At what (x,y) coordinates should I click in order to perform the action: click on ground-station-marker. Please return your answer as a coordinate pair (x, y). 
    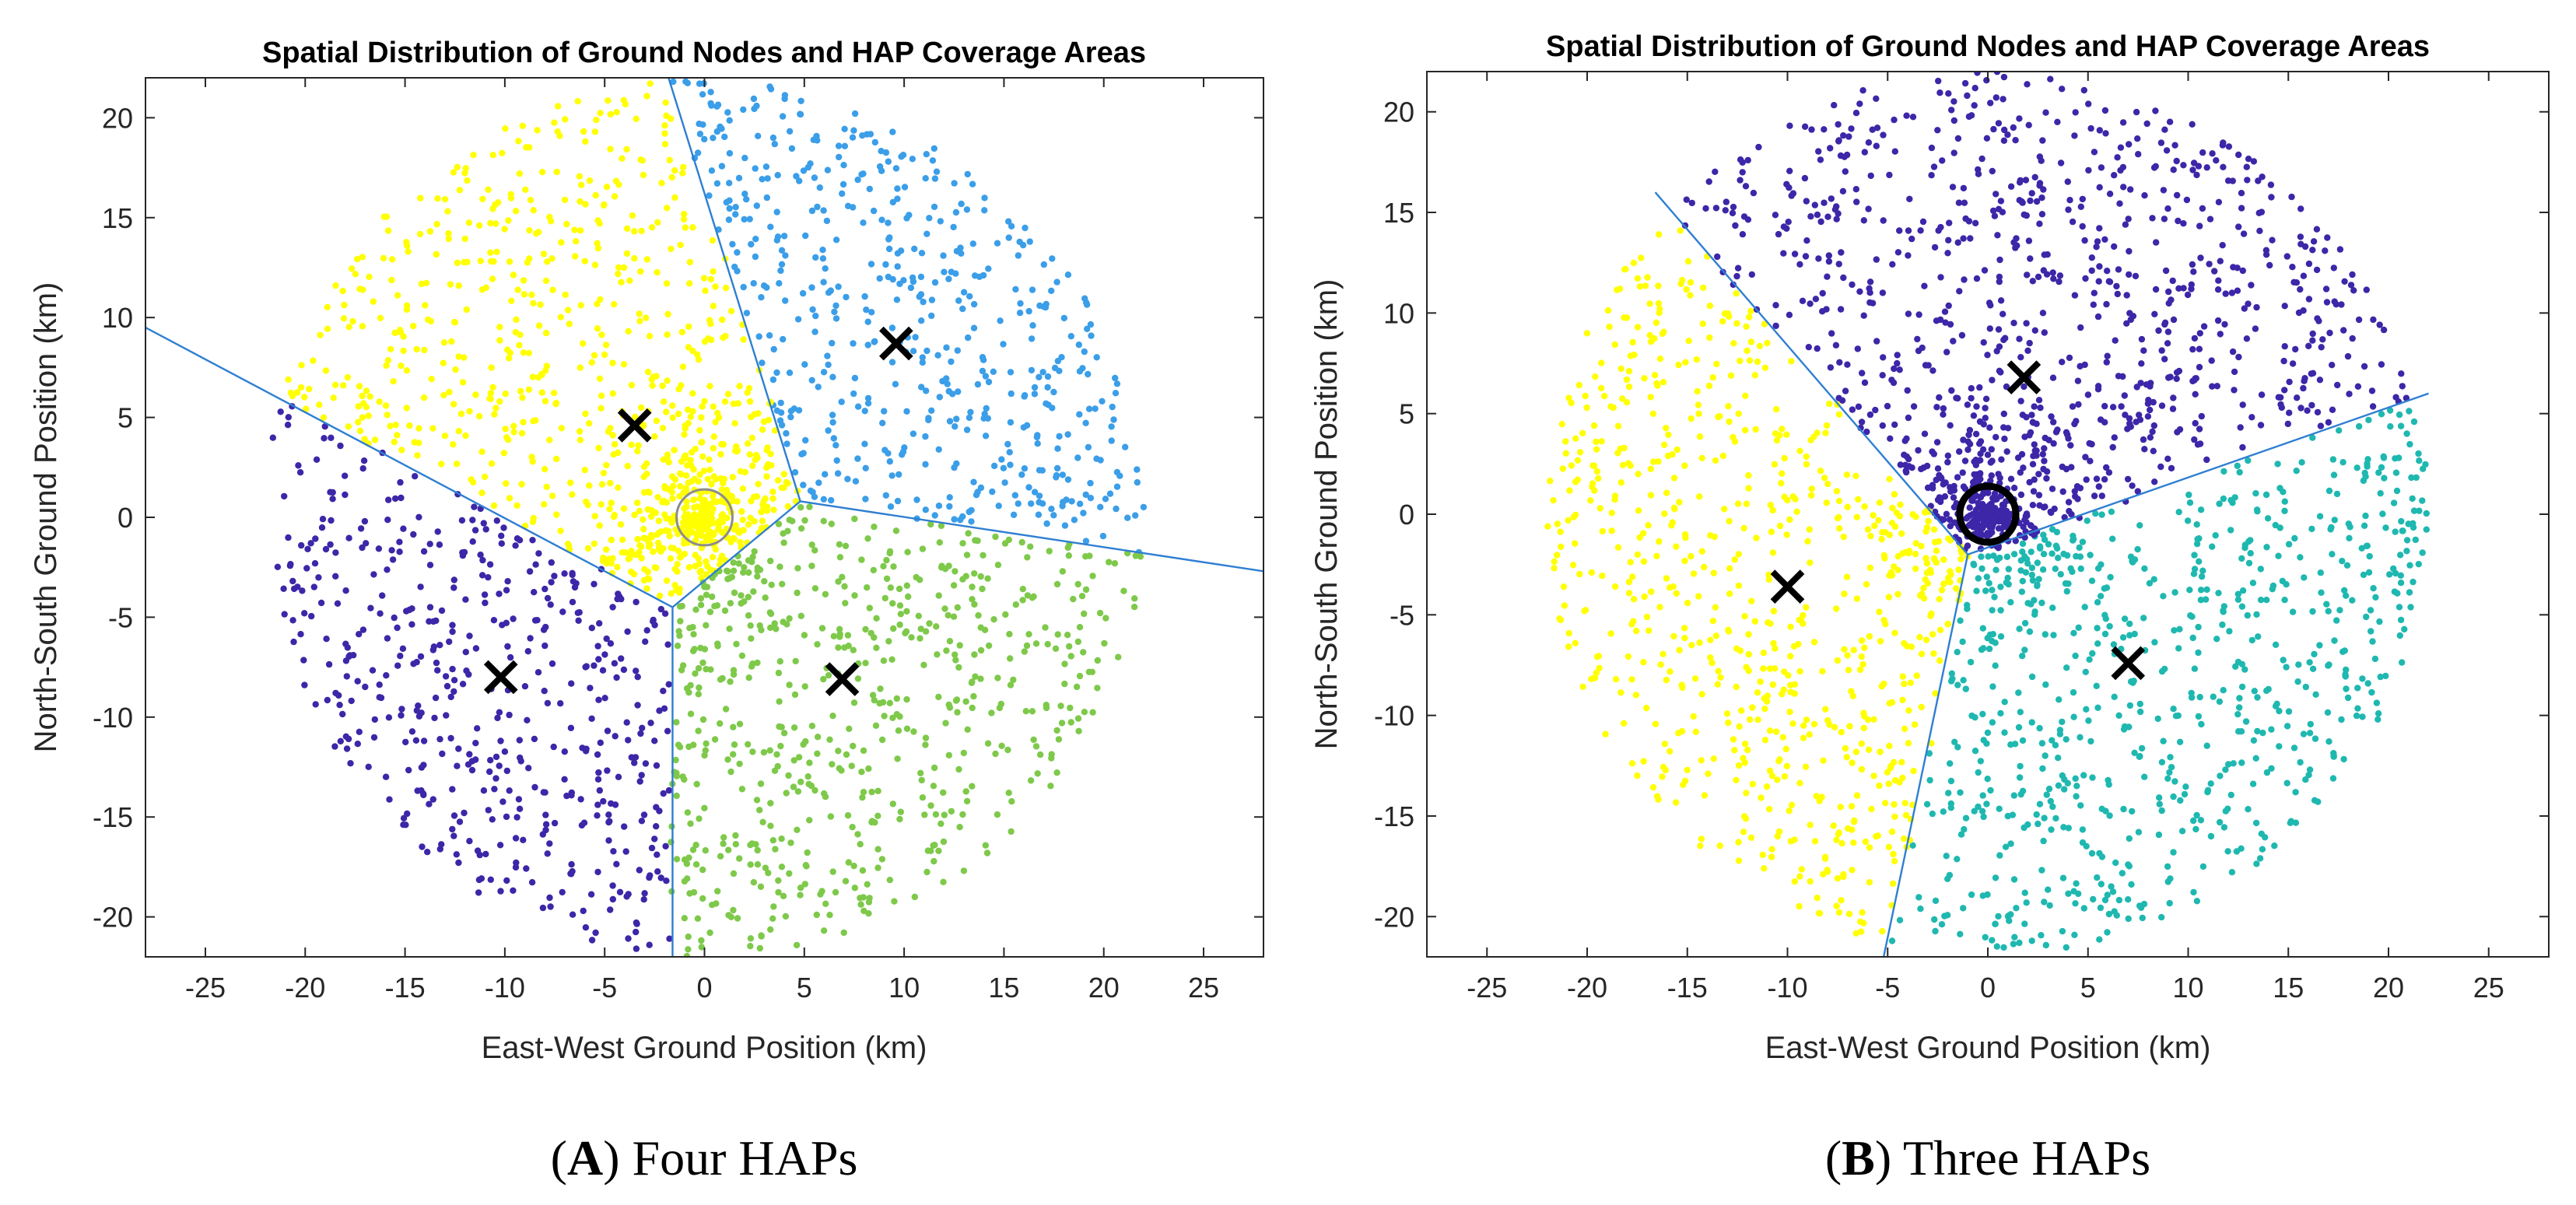
    Looking at the image, I should click on (704, 517).